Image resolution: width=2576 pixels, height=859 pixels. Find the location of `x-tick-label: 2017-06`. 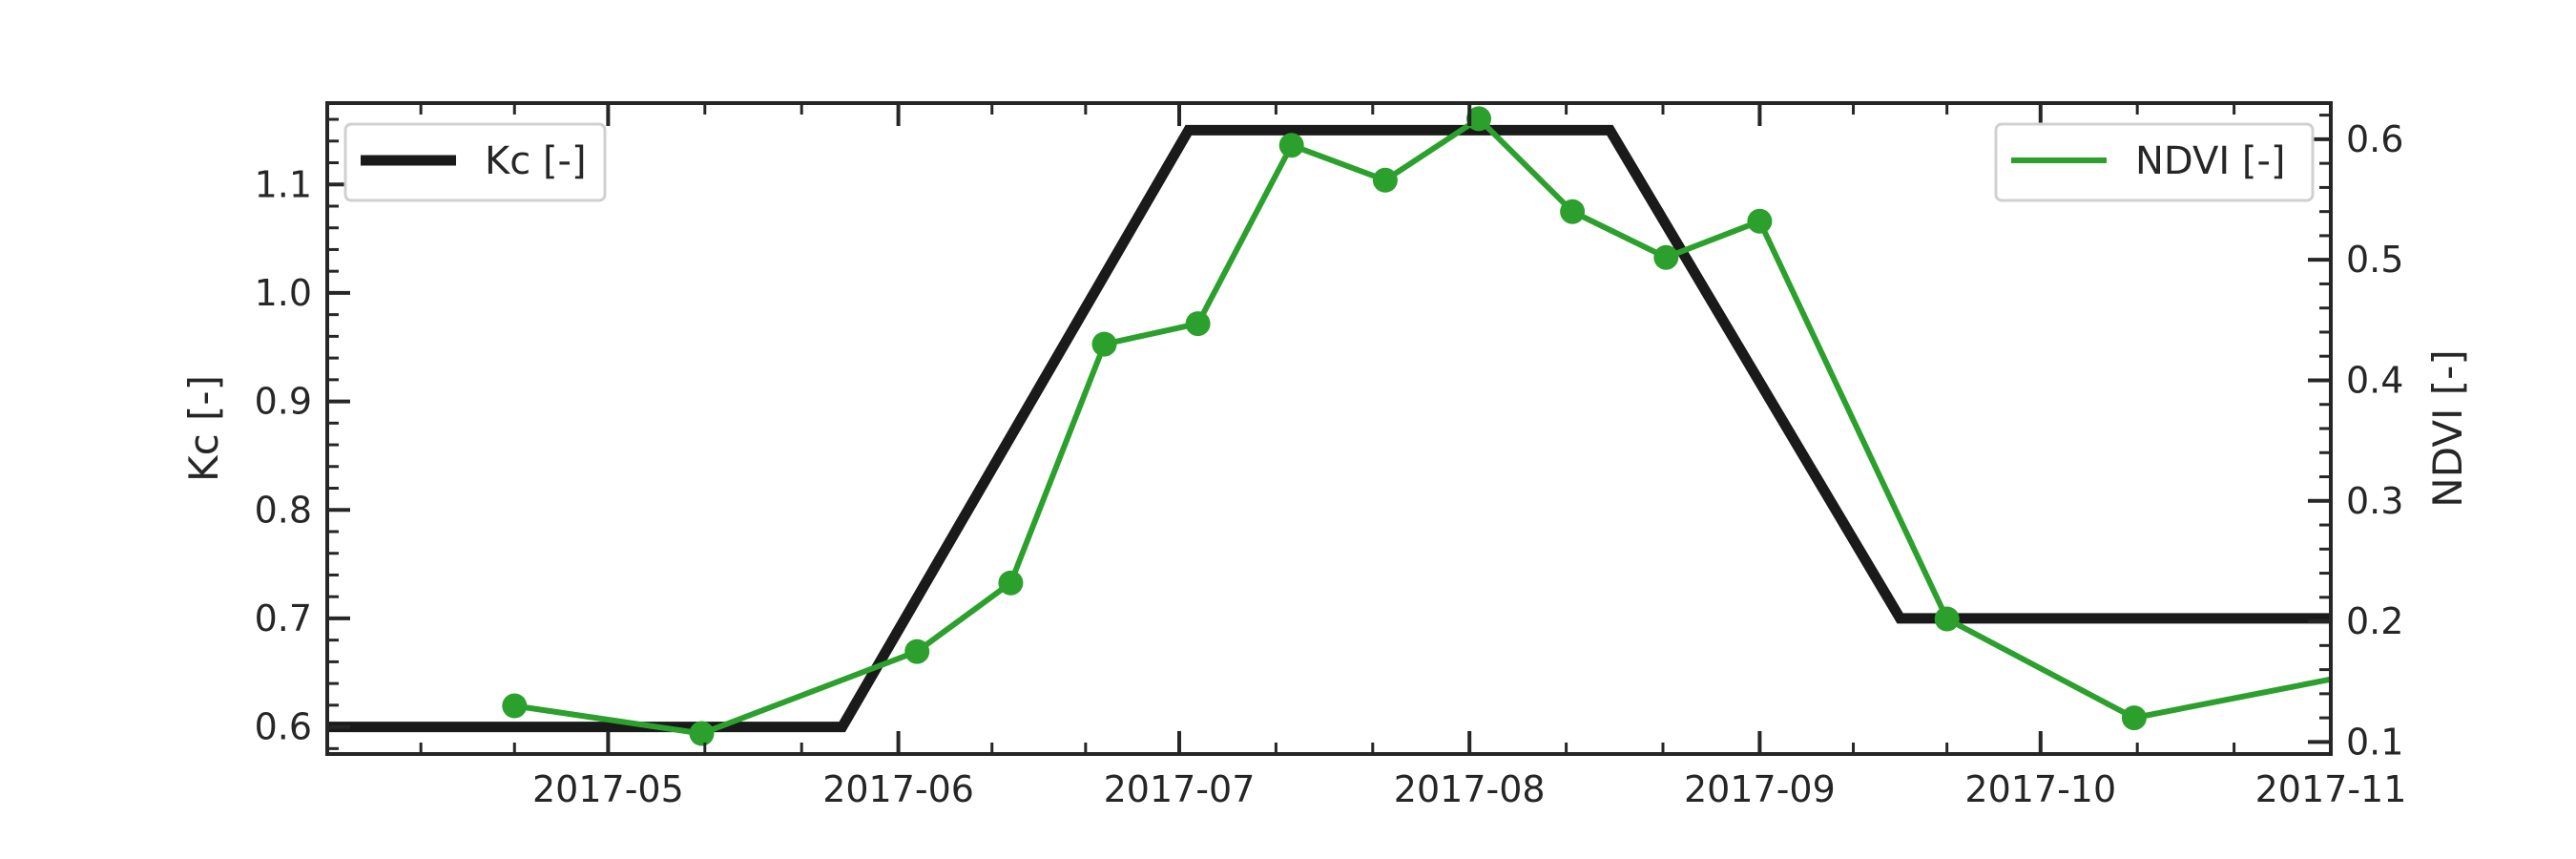

x-tick-label: 2017-06 is located at coordinates (898, 789).